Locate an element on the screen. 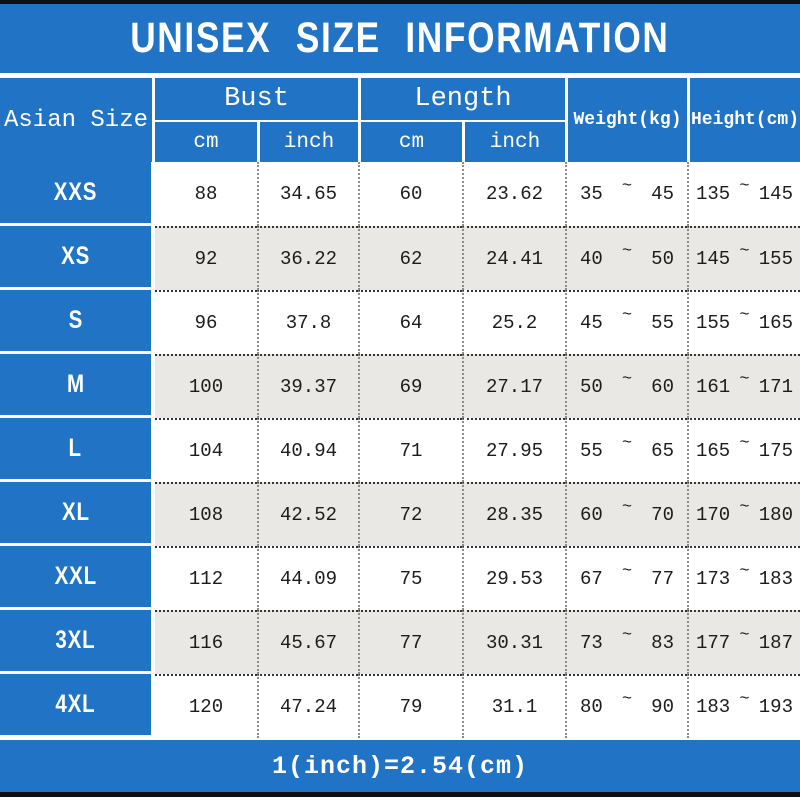  weight-range-cell-min: 80 is located at coordinates (591, 707).